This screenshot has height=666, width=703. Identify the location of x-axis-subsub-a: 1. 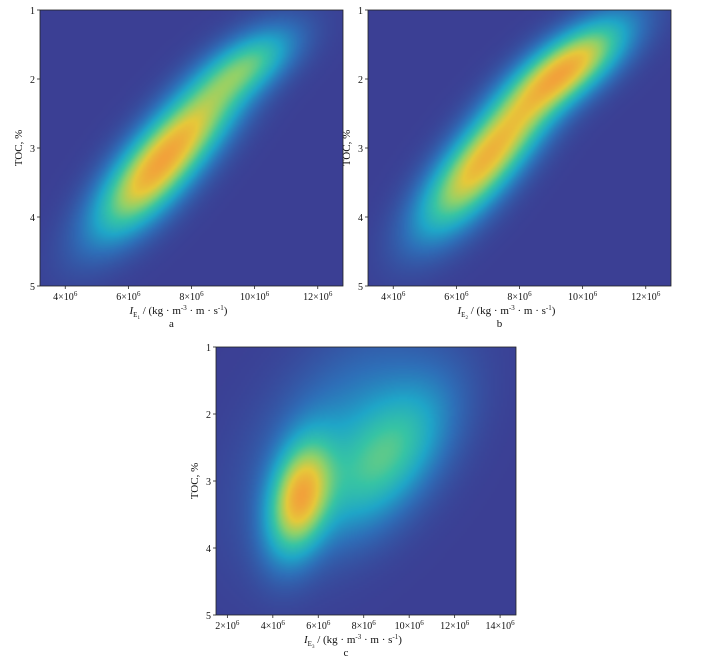
(138, 318).